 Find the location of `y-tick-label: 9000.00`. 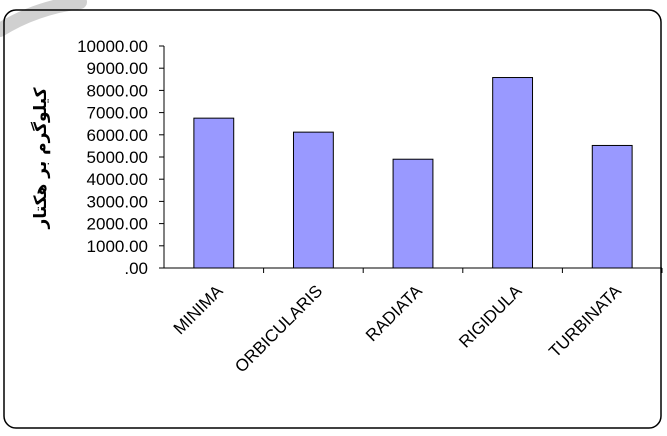

y-tick-label: 9000.00 is located at coordinates (117, 68).